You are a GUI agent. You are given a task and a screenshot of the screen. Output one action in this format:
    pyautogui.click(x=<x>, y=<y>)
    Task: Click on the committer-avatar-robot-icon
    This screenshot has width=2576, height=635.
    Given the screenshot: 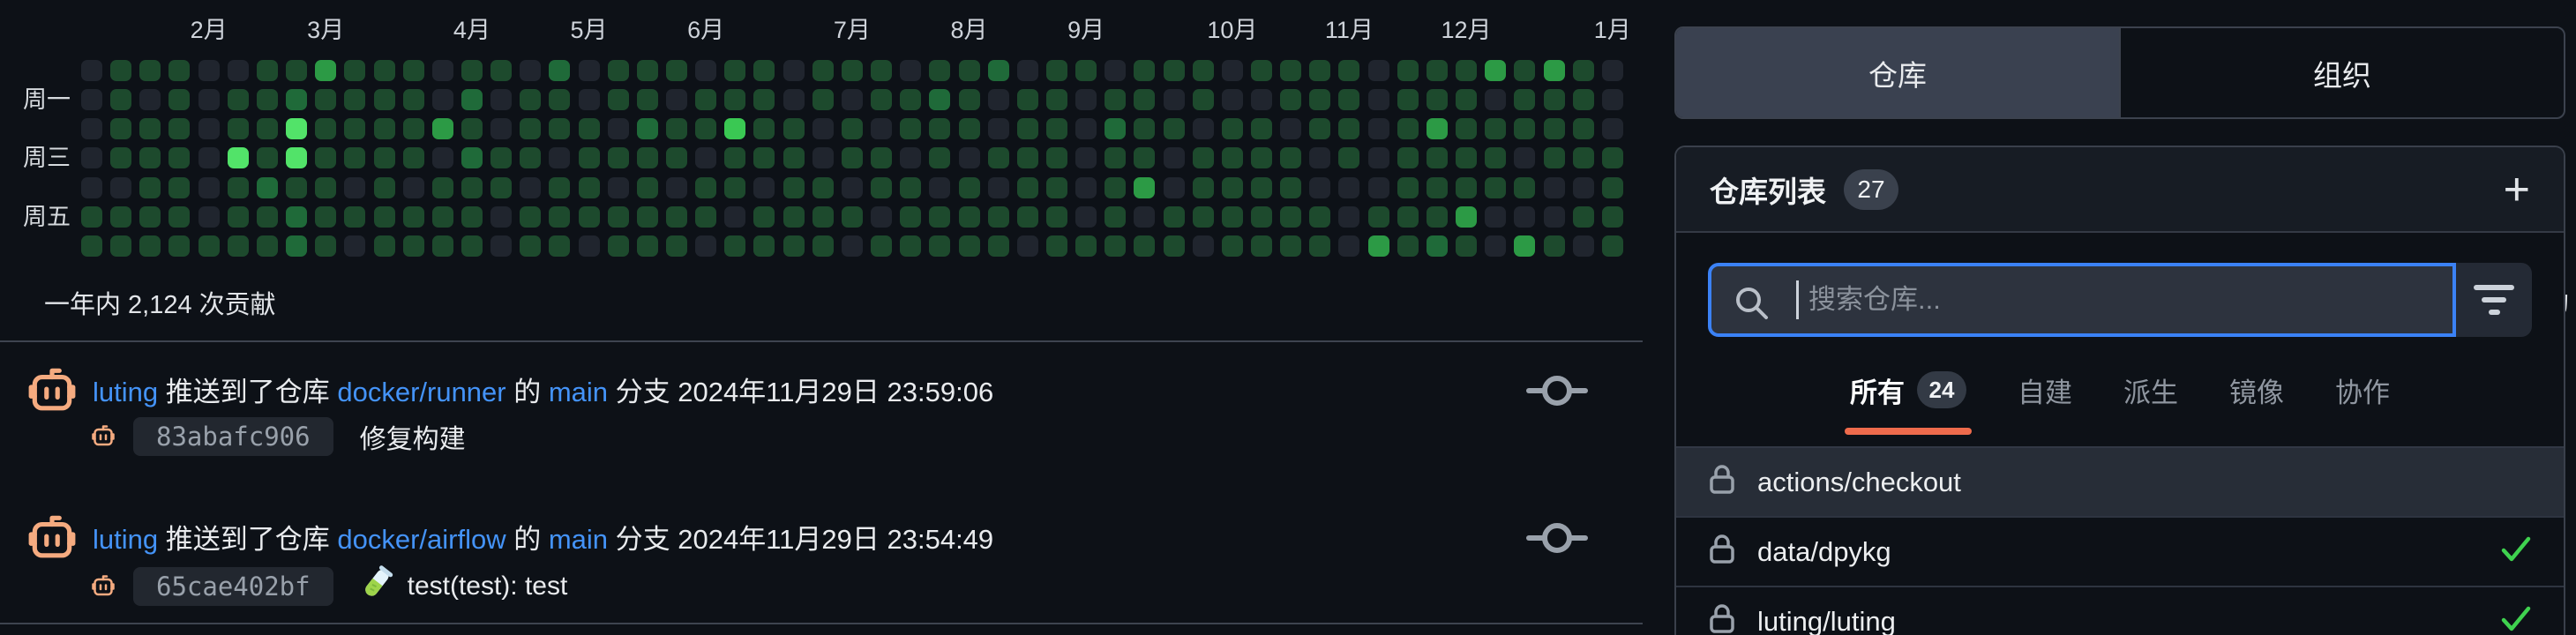 What is the action you would take?
    pyautogui.click(x=104, y=586)
    